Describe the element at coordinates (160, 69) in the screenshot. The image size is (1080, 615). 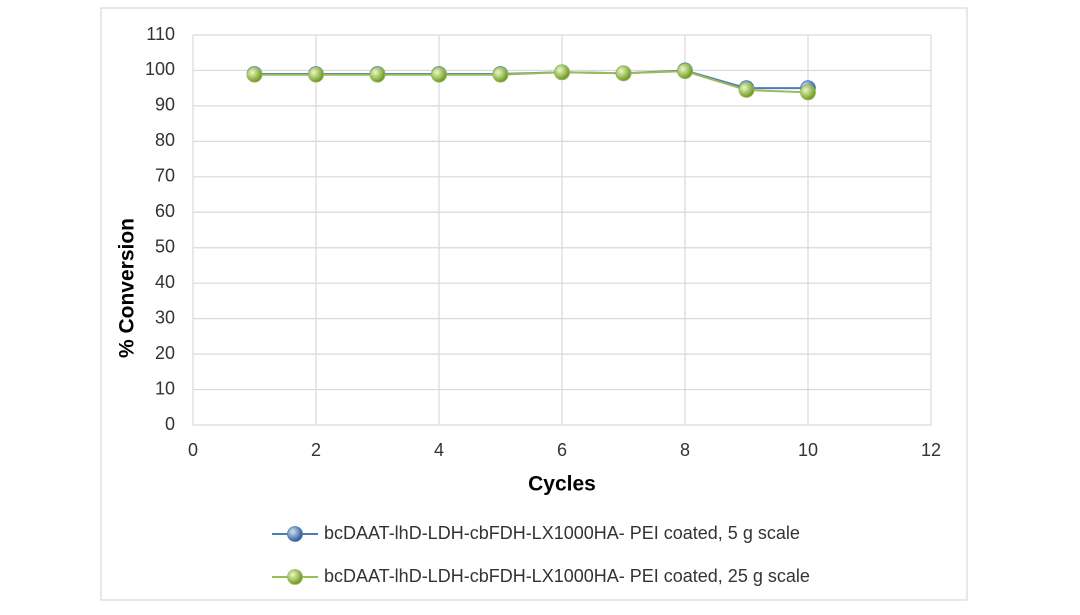
I see `y-tick-label: 100` at that location.